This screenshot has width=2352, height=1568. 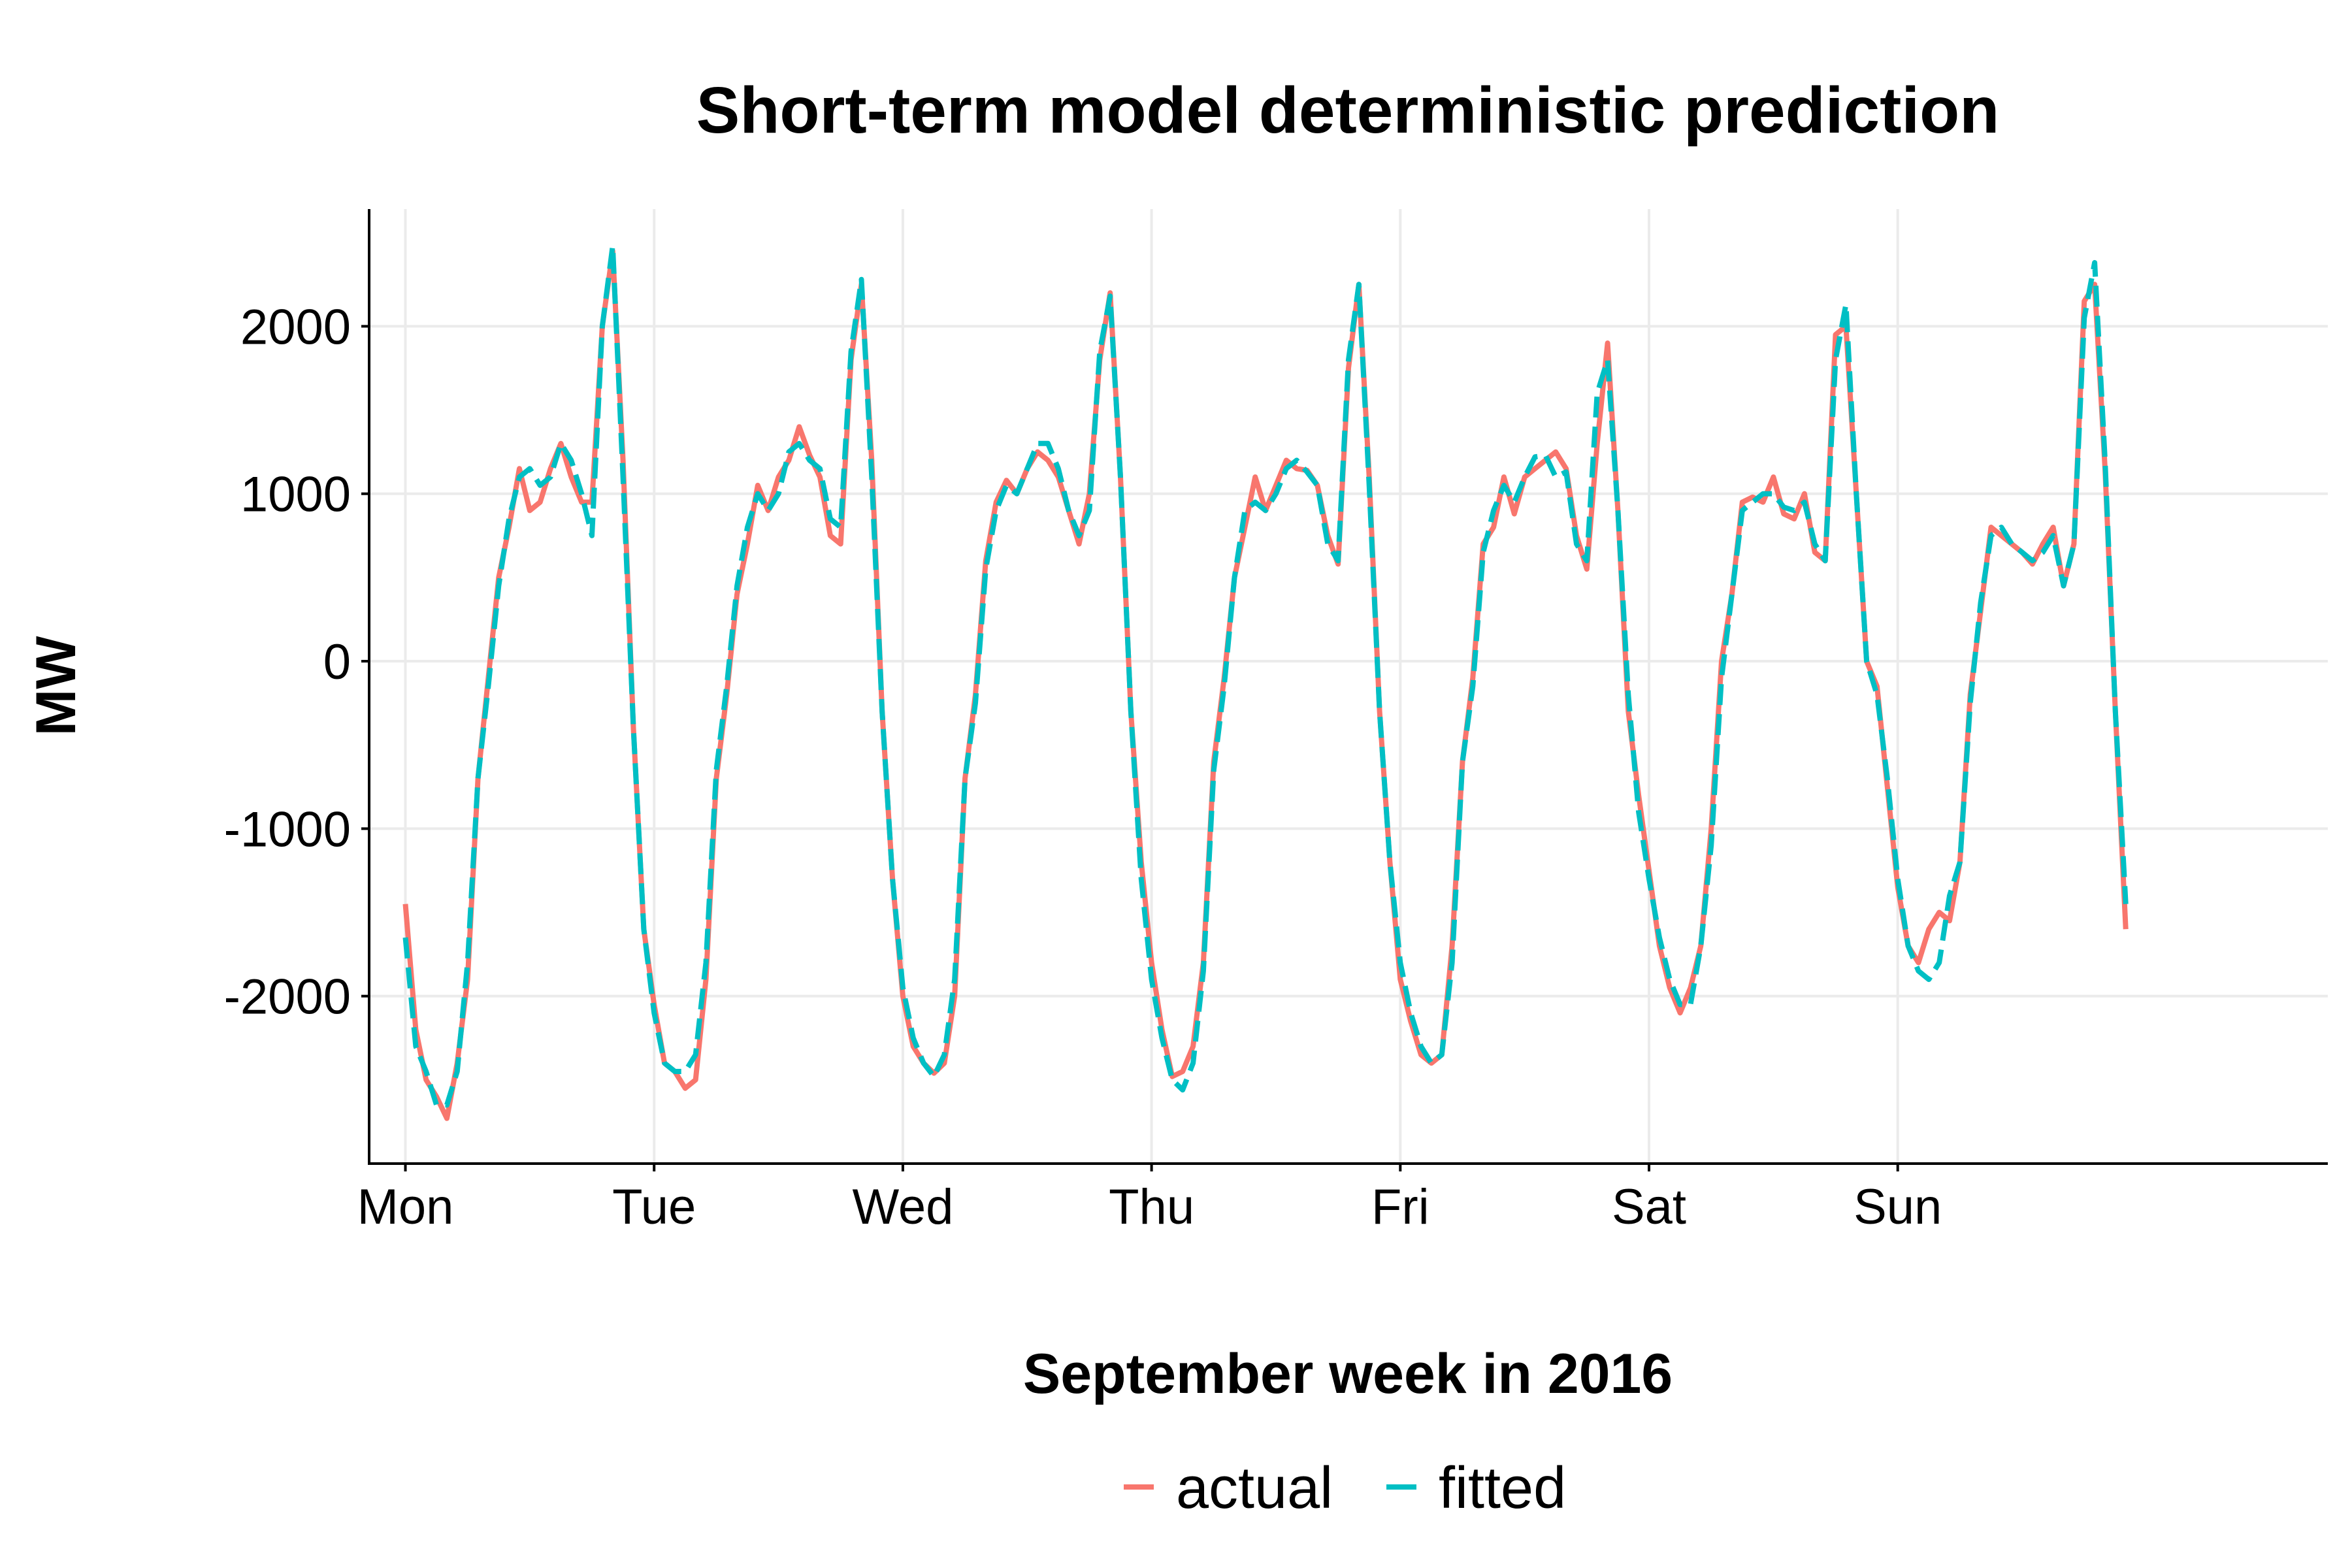 What do you see at coordinates (337, 662) in the screenshot?
I see `y-tick-label: 0` at bounding box center [337, 662].